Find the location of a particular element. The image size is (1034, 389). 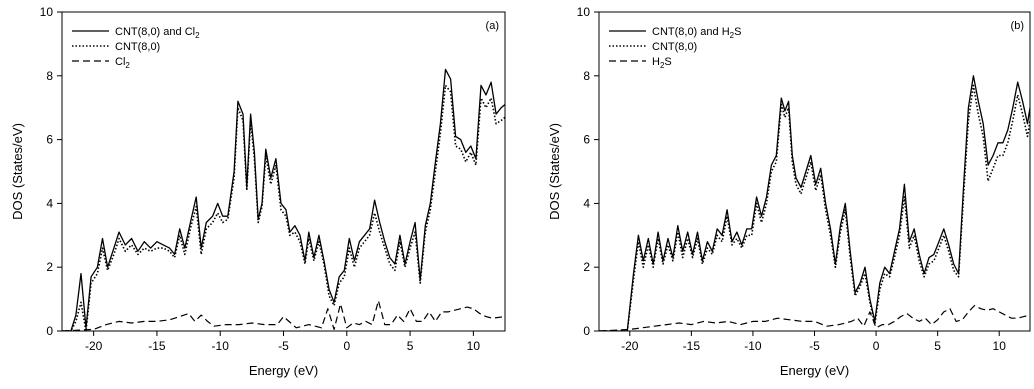

legend-label-dashed: H2S is located at coordinates (662, 63).